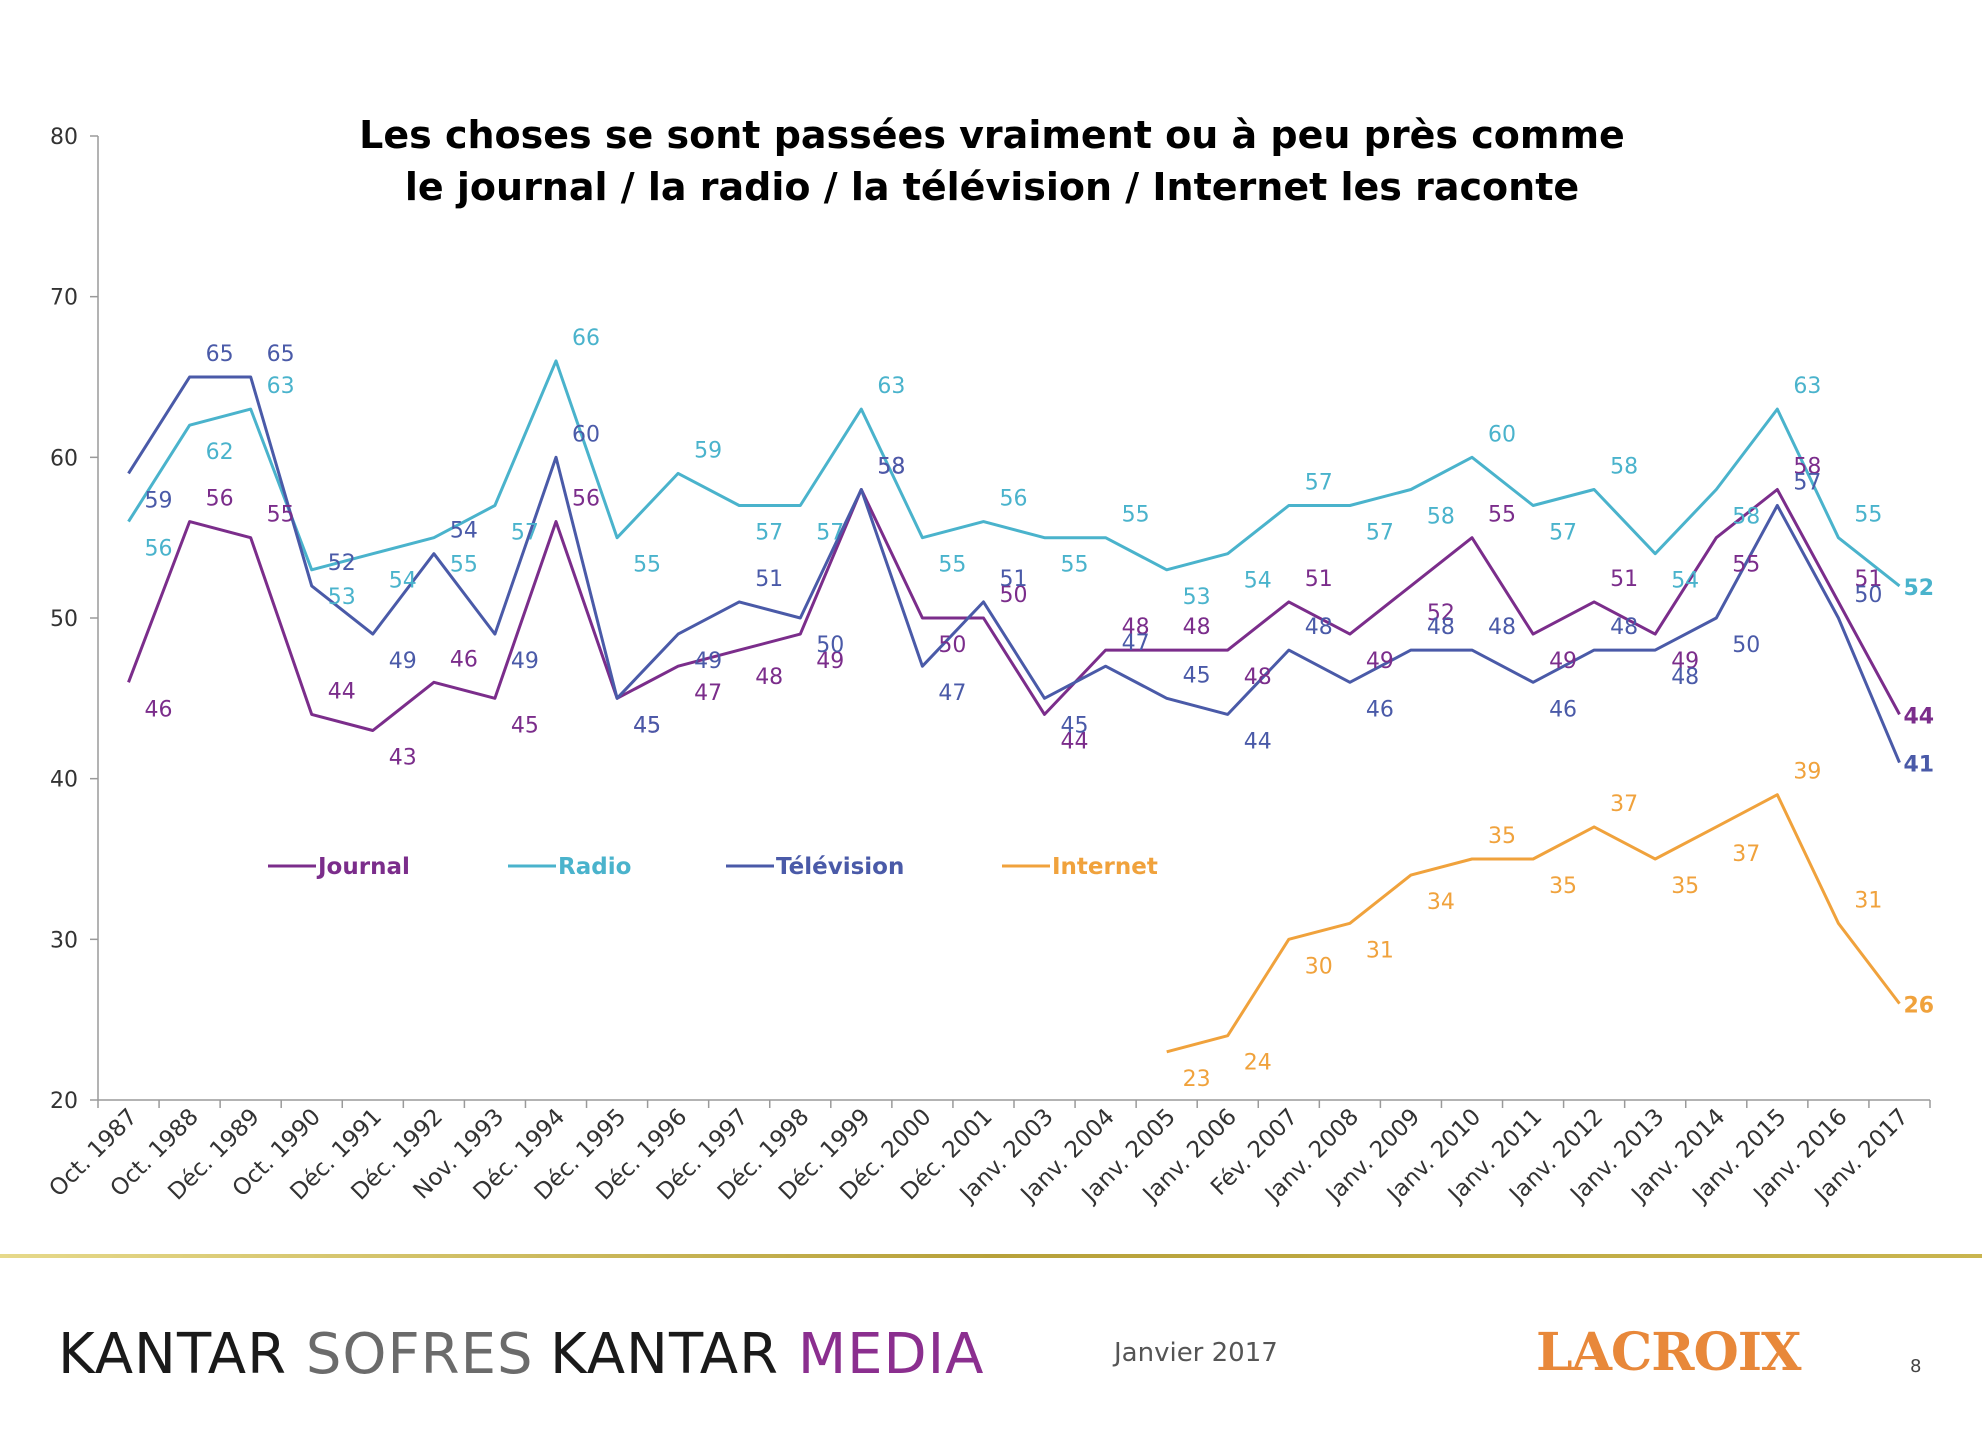 The height and width of the screenshot is (1432, 1982). What do you see at coordinates (342, 563) in the screenshot?
I see `data-label-télévision: 52` at bounding box center [342, 563].